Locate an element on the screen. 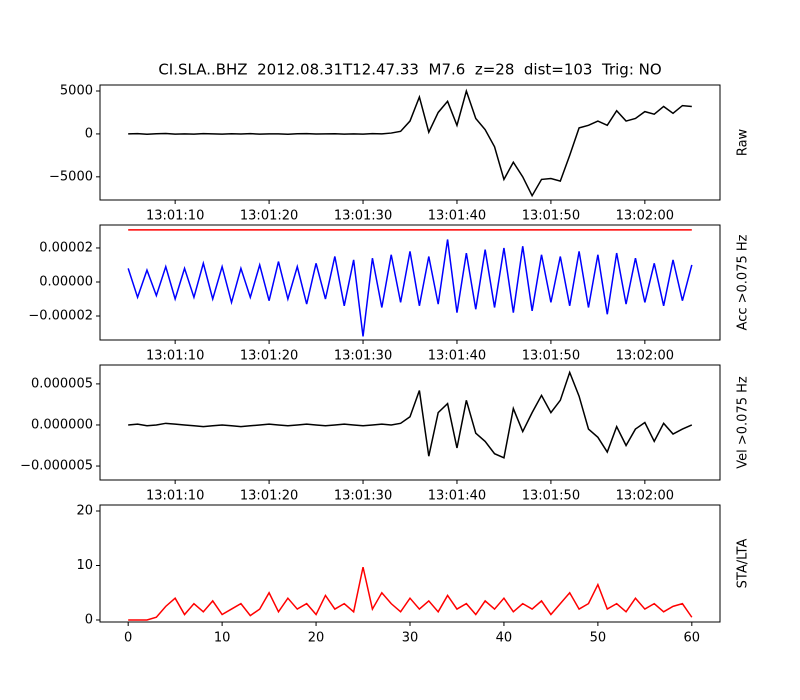 This screenshot has height=700, width=800. x-tick-label: 20 is located at coordinates (316, 638).